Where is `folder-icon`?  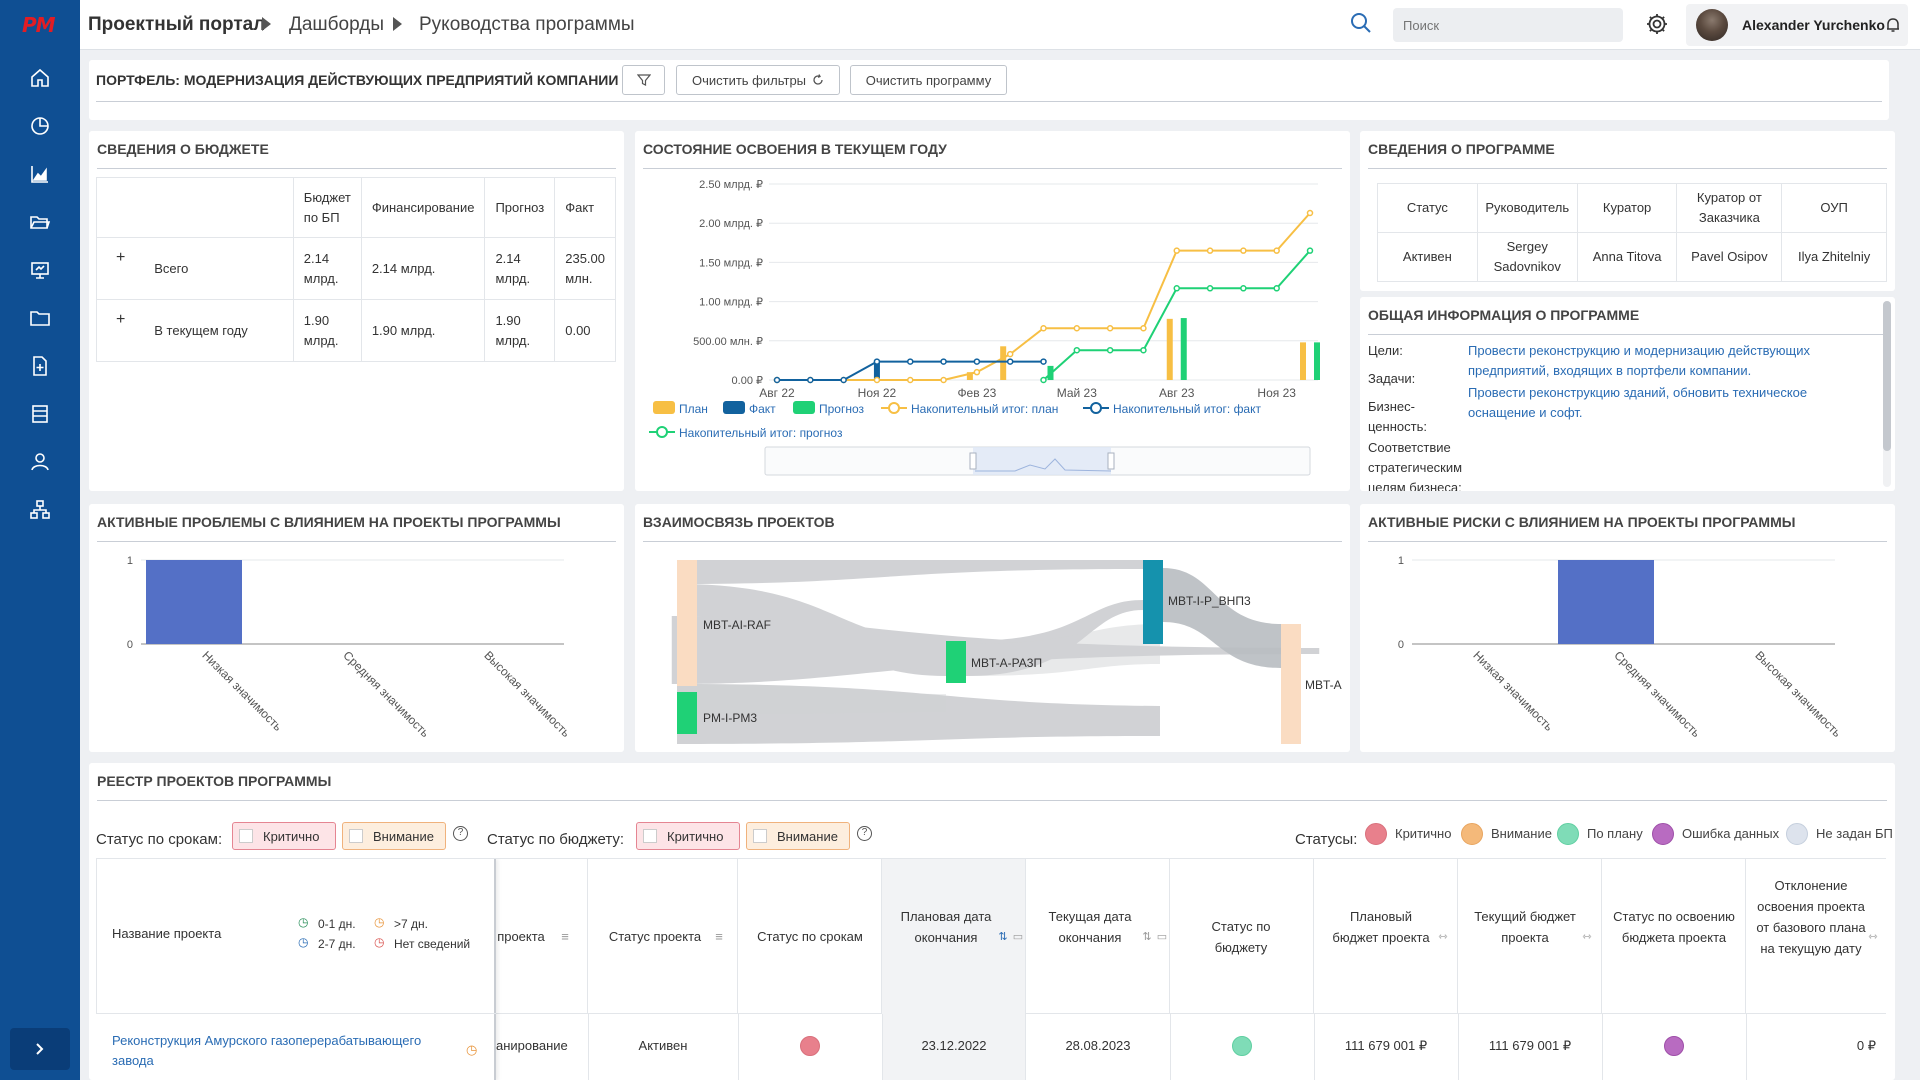
folder-icon is located at coordinates (40, 318).